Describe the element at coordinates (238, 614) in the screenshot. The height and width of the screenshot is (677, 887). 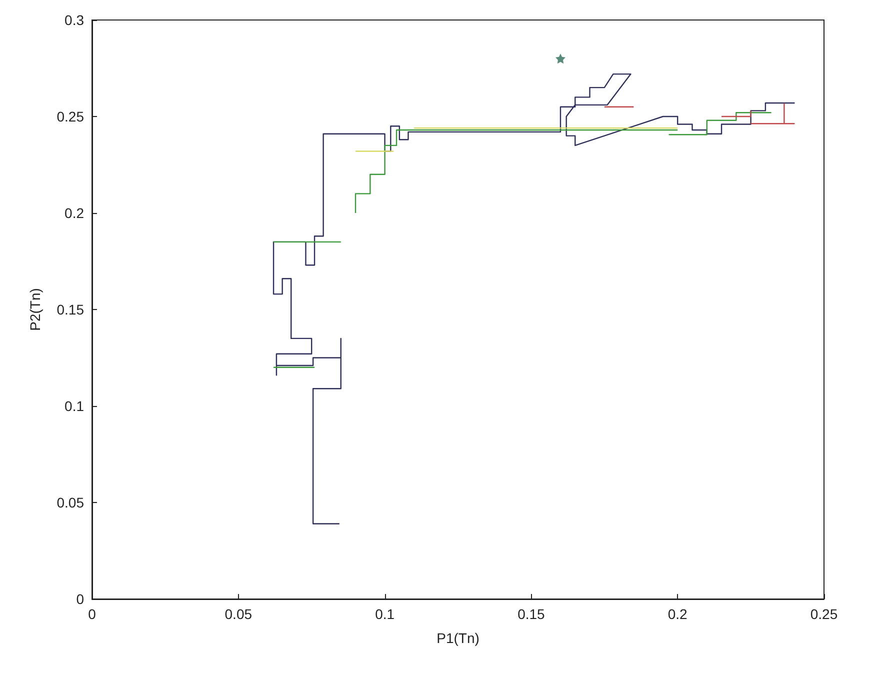
I see `x-tick-label: 0.05` at that location.